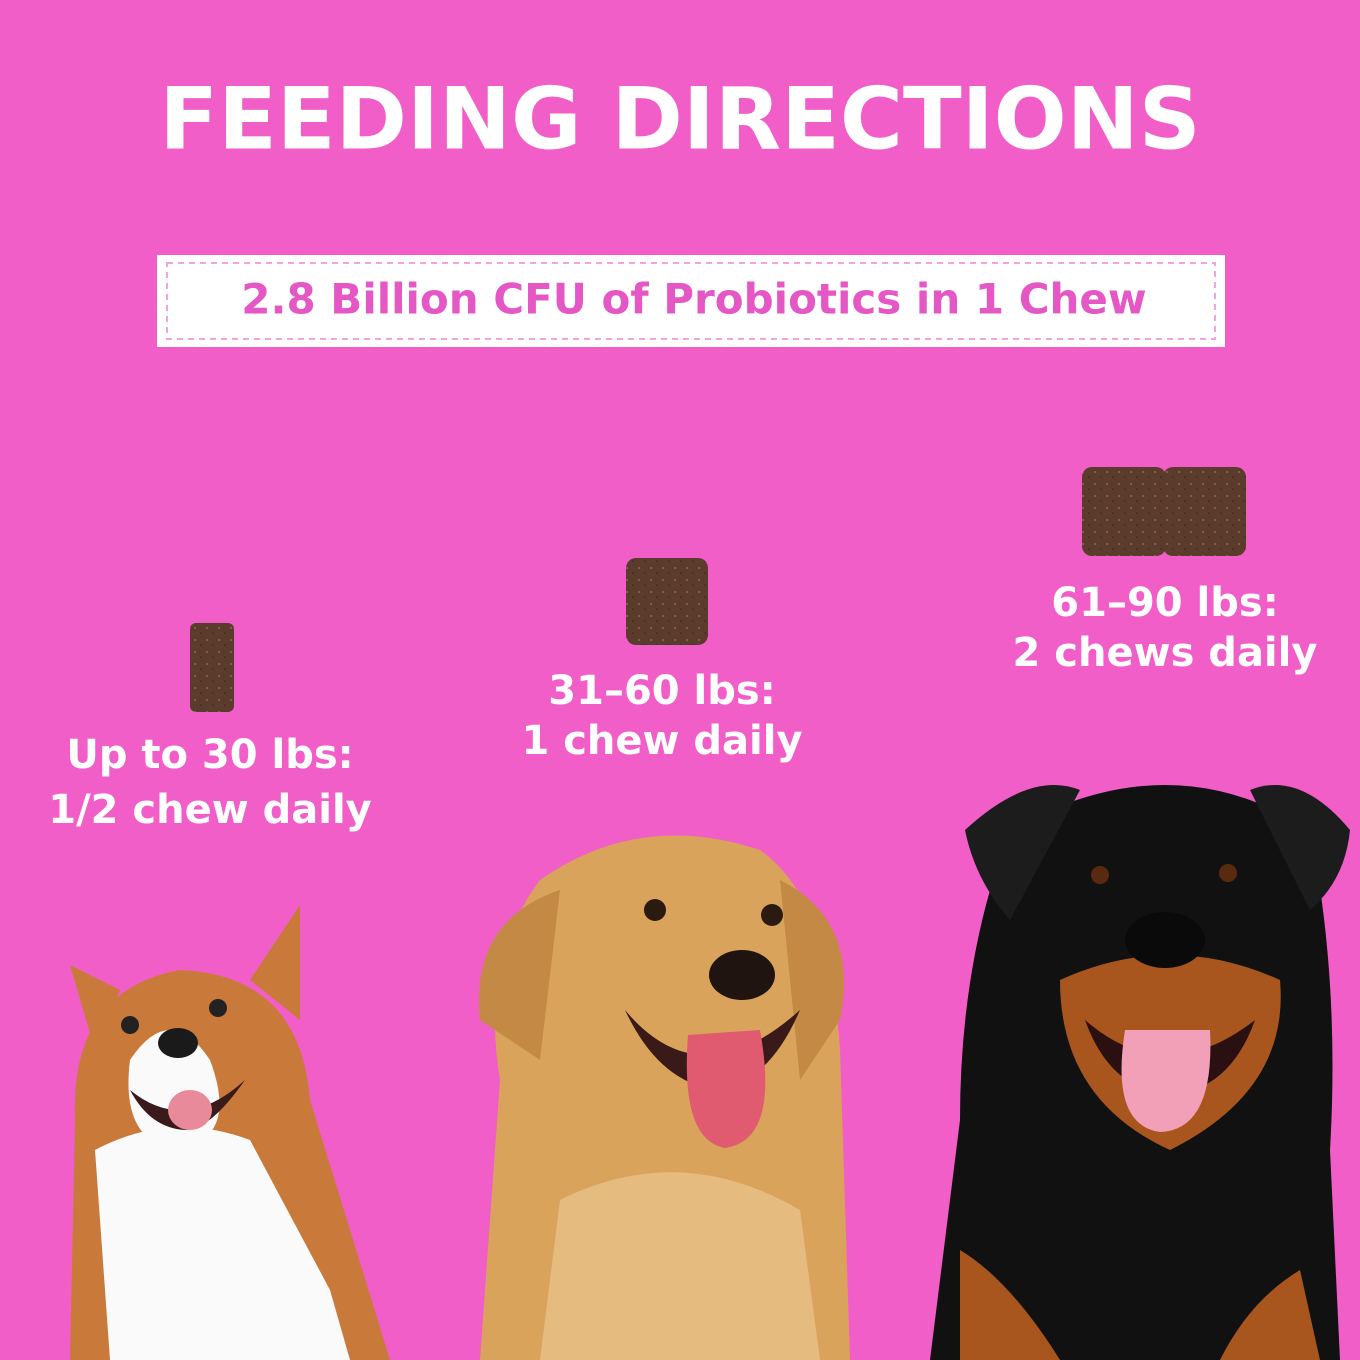 The height and width of the screenshot is (1360, 1360). I want to click on half-chew, so click(212, 667).